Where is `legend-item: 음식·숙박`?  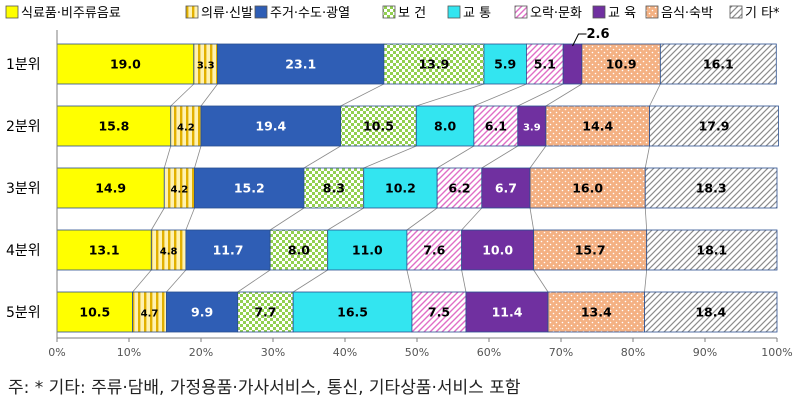 legend-item: 음식·숙박 is located at coordinates (679, 13).